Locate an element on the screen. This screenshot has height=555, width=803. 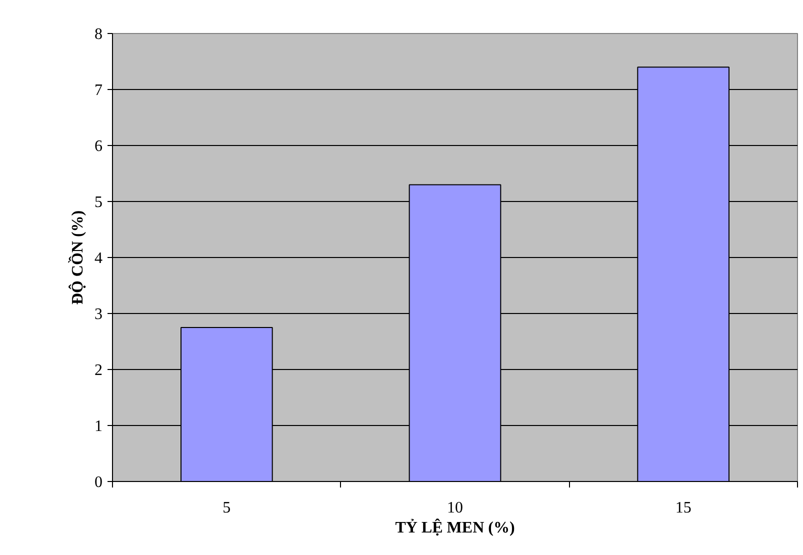
y-tick-label: 0 is located at coordinates (98, 482).